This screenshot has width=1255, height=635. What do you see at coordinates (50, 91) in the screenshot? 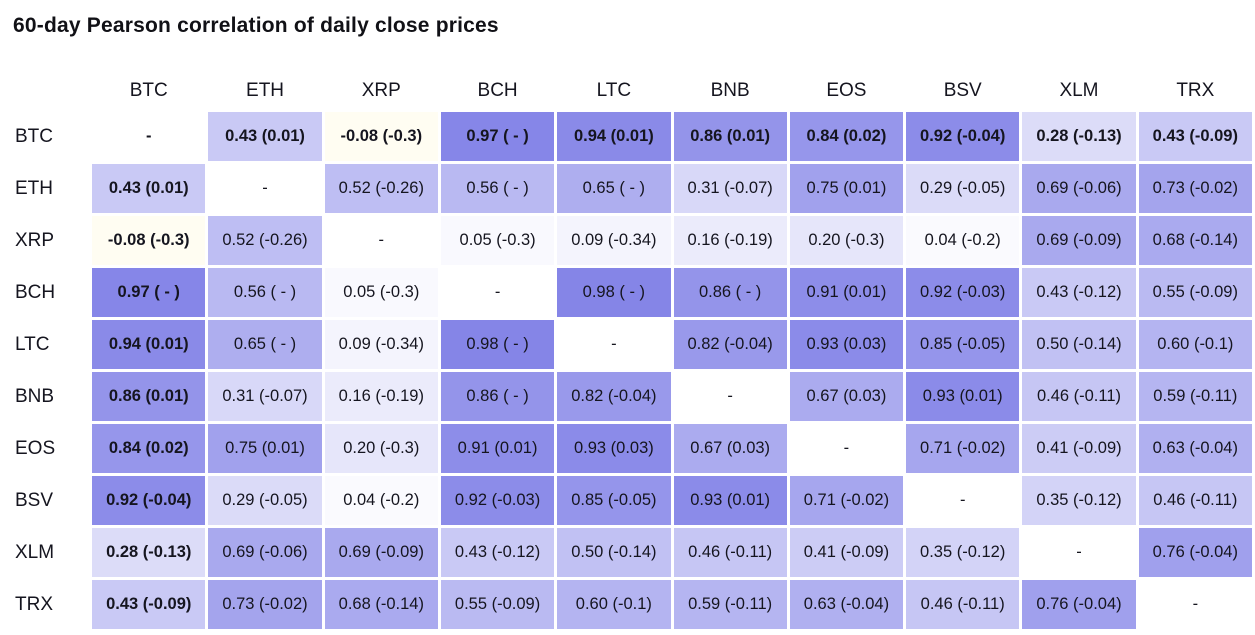
I see `corner-cell` at bounding box center [50, 91].